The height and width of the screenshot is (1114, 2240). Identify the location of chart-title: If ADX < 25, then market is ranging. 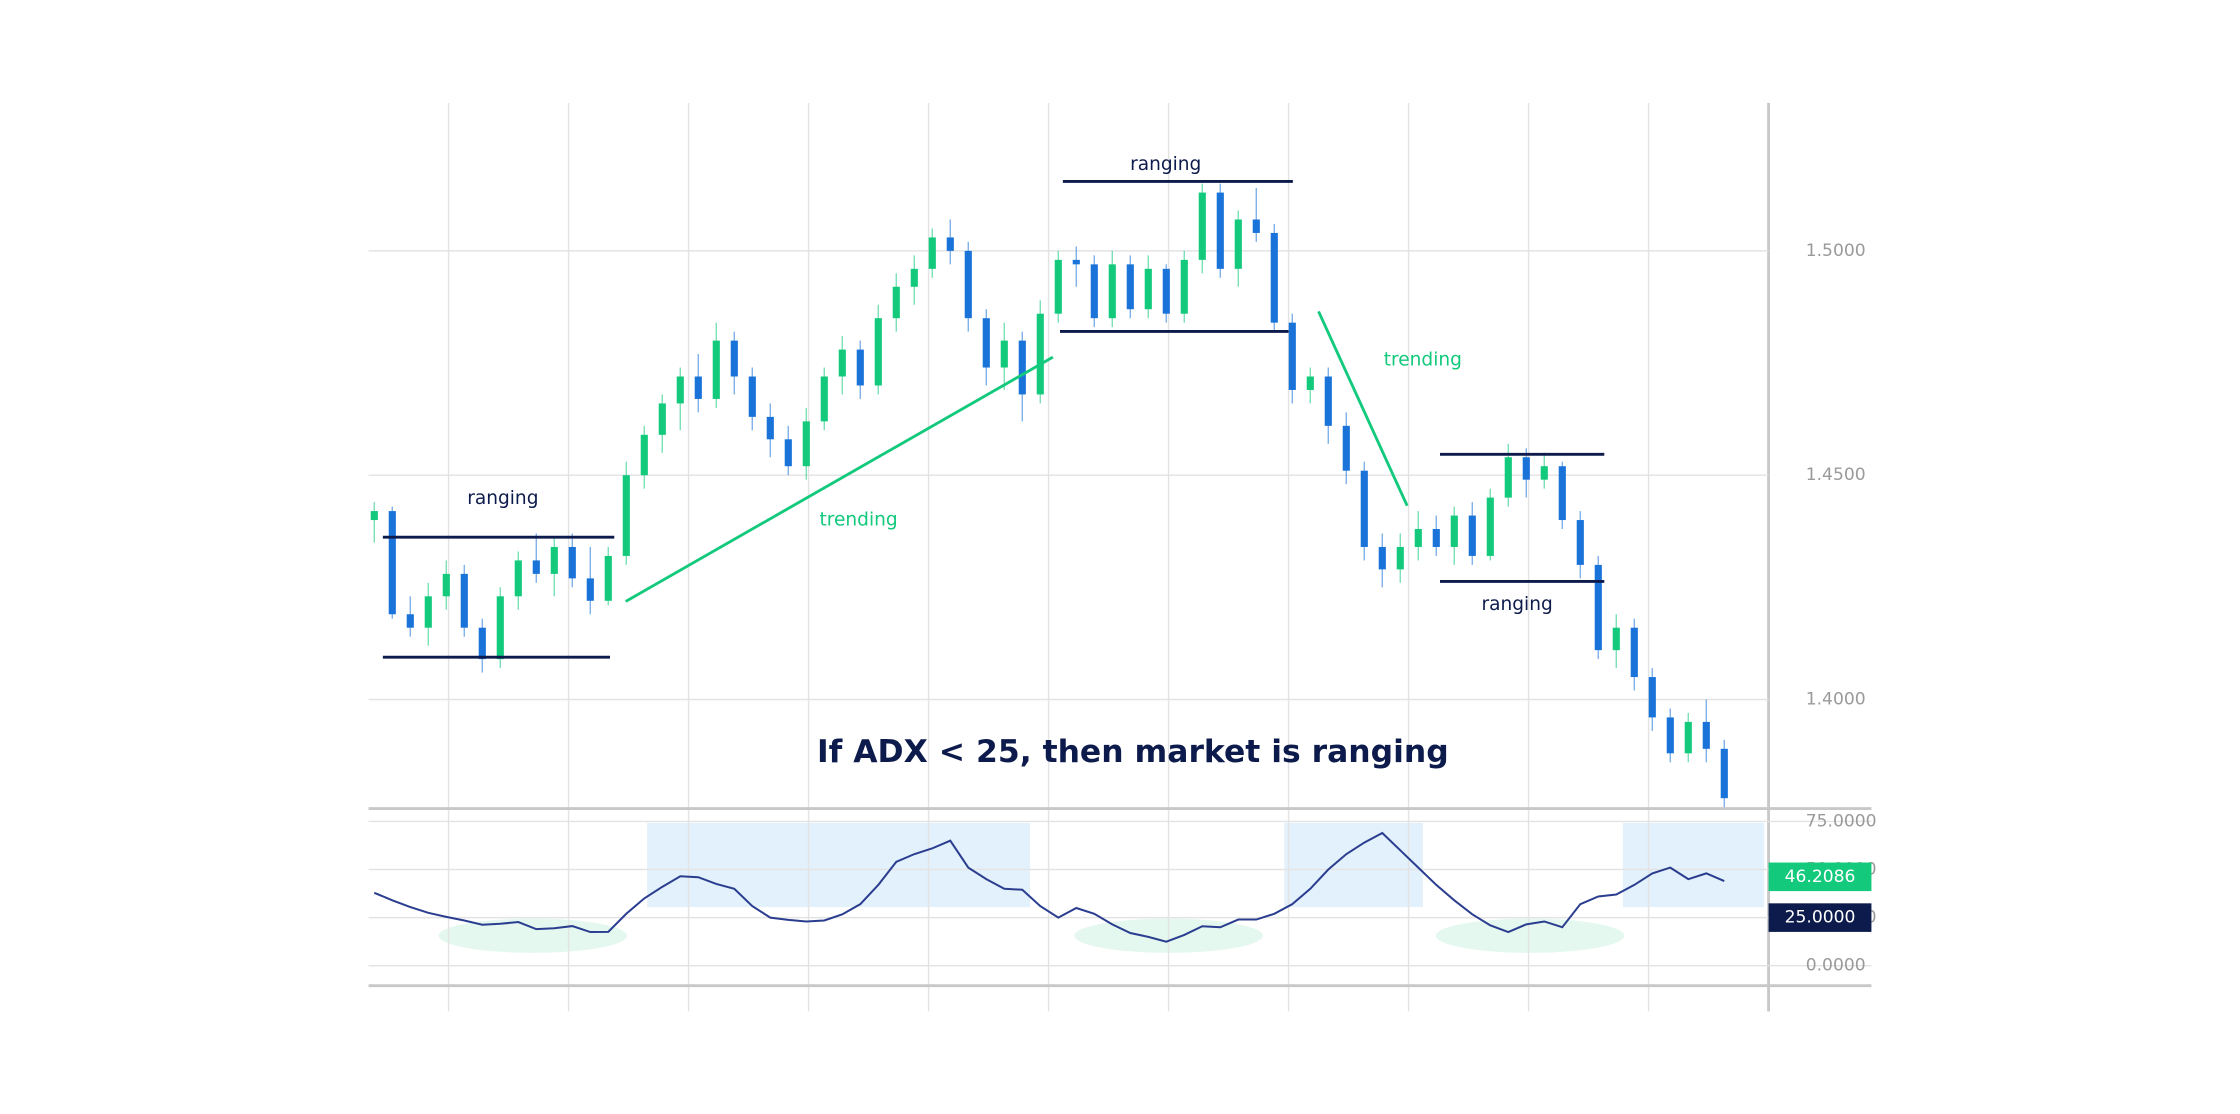
(1133, 752).